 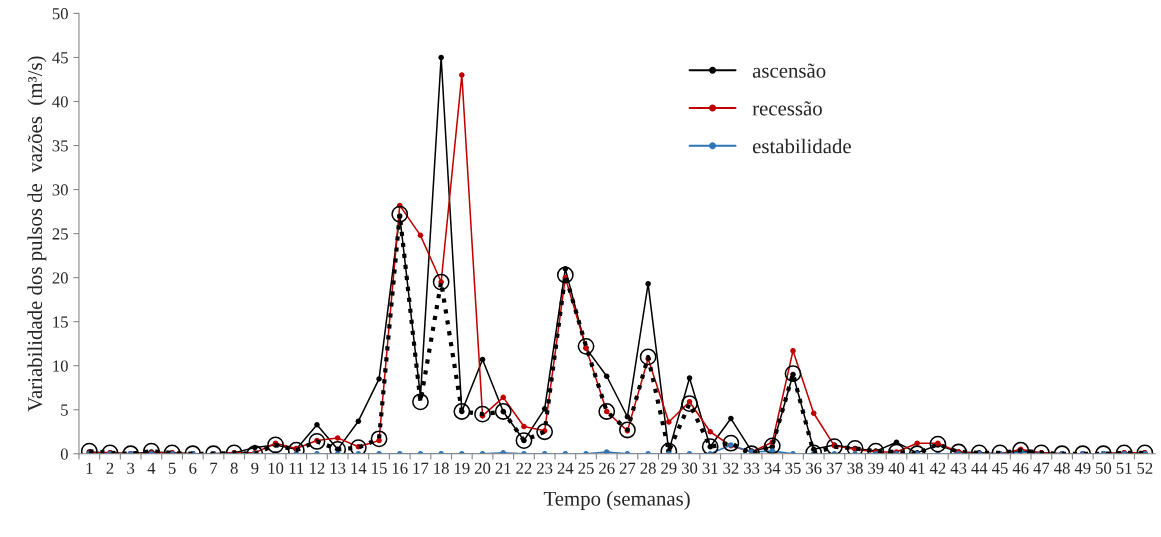 What do you see at coordinates (89, 468) in the screenshot?
I see `x-tick-label: 1` at bounding box center [89, 468].